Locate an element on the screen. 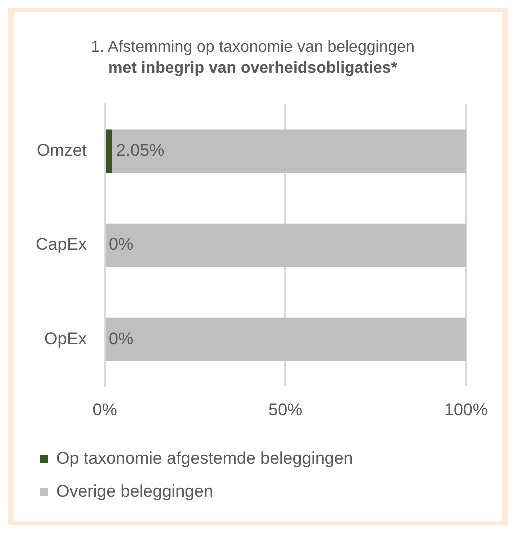  chart-title: 1. Afstemming op taxonomie van beleggingen is located at coordinates (253, 47).